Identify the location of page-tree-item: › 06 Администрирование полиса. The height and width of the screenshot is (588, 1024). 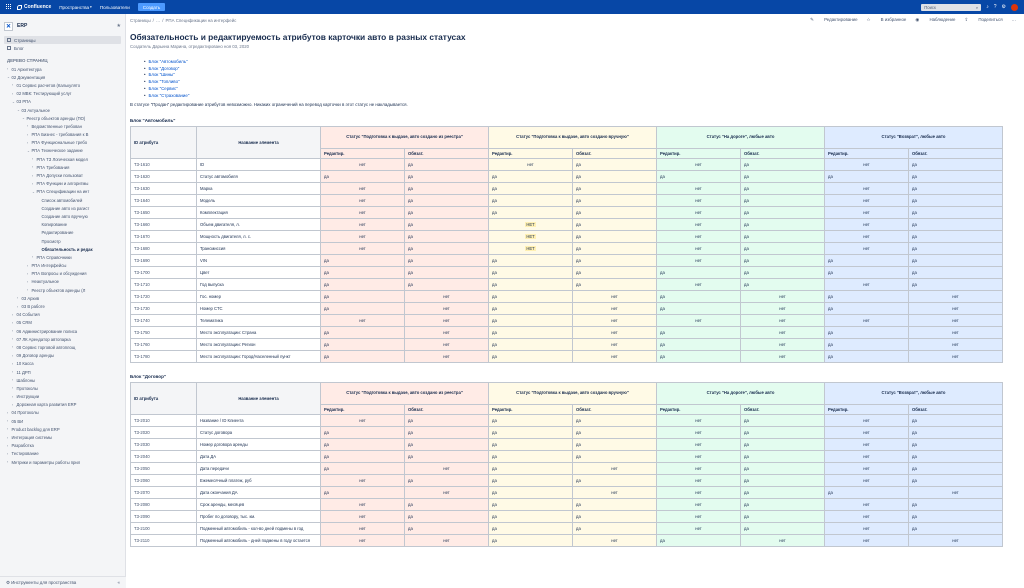
(62, 331).